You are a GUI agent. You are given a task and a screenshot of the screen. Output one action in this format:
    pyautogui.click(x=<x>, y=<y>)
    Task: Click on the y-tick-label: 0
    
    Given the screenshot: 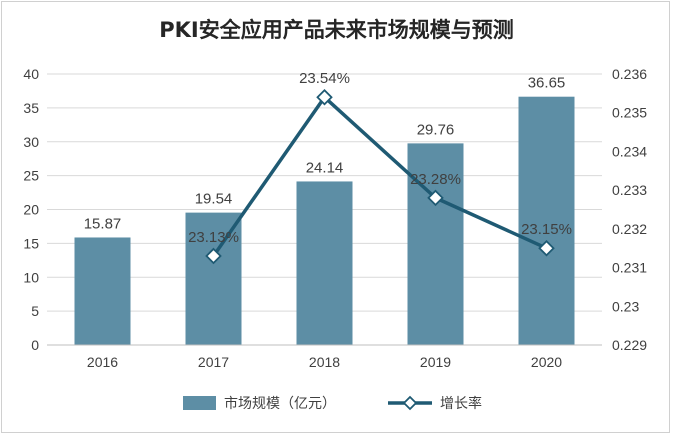 What is the action you would take?
    pyautogui.click(x=35, y=345)
    